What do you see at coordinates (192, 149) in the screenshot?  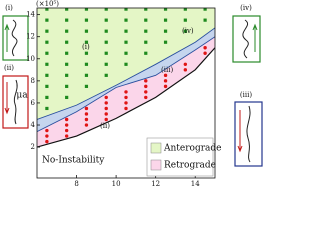 I see `legend-label: Anterograde` at bounding box center [192, 149].